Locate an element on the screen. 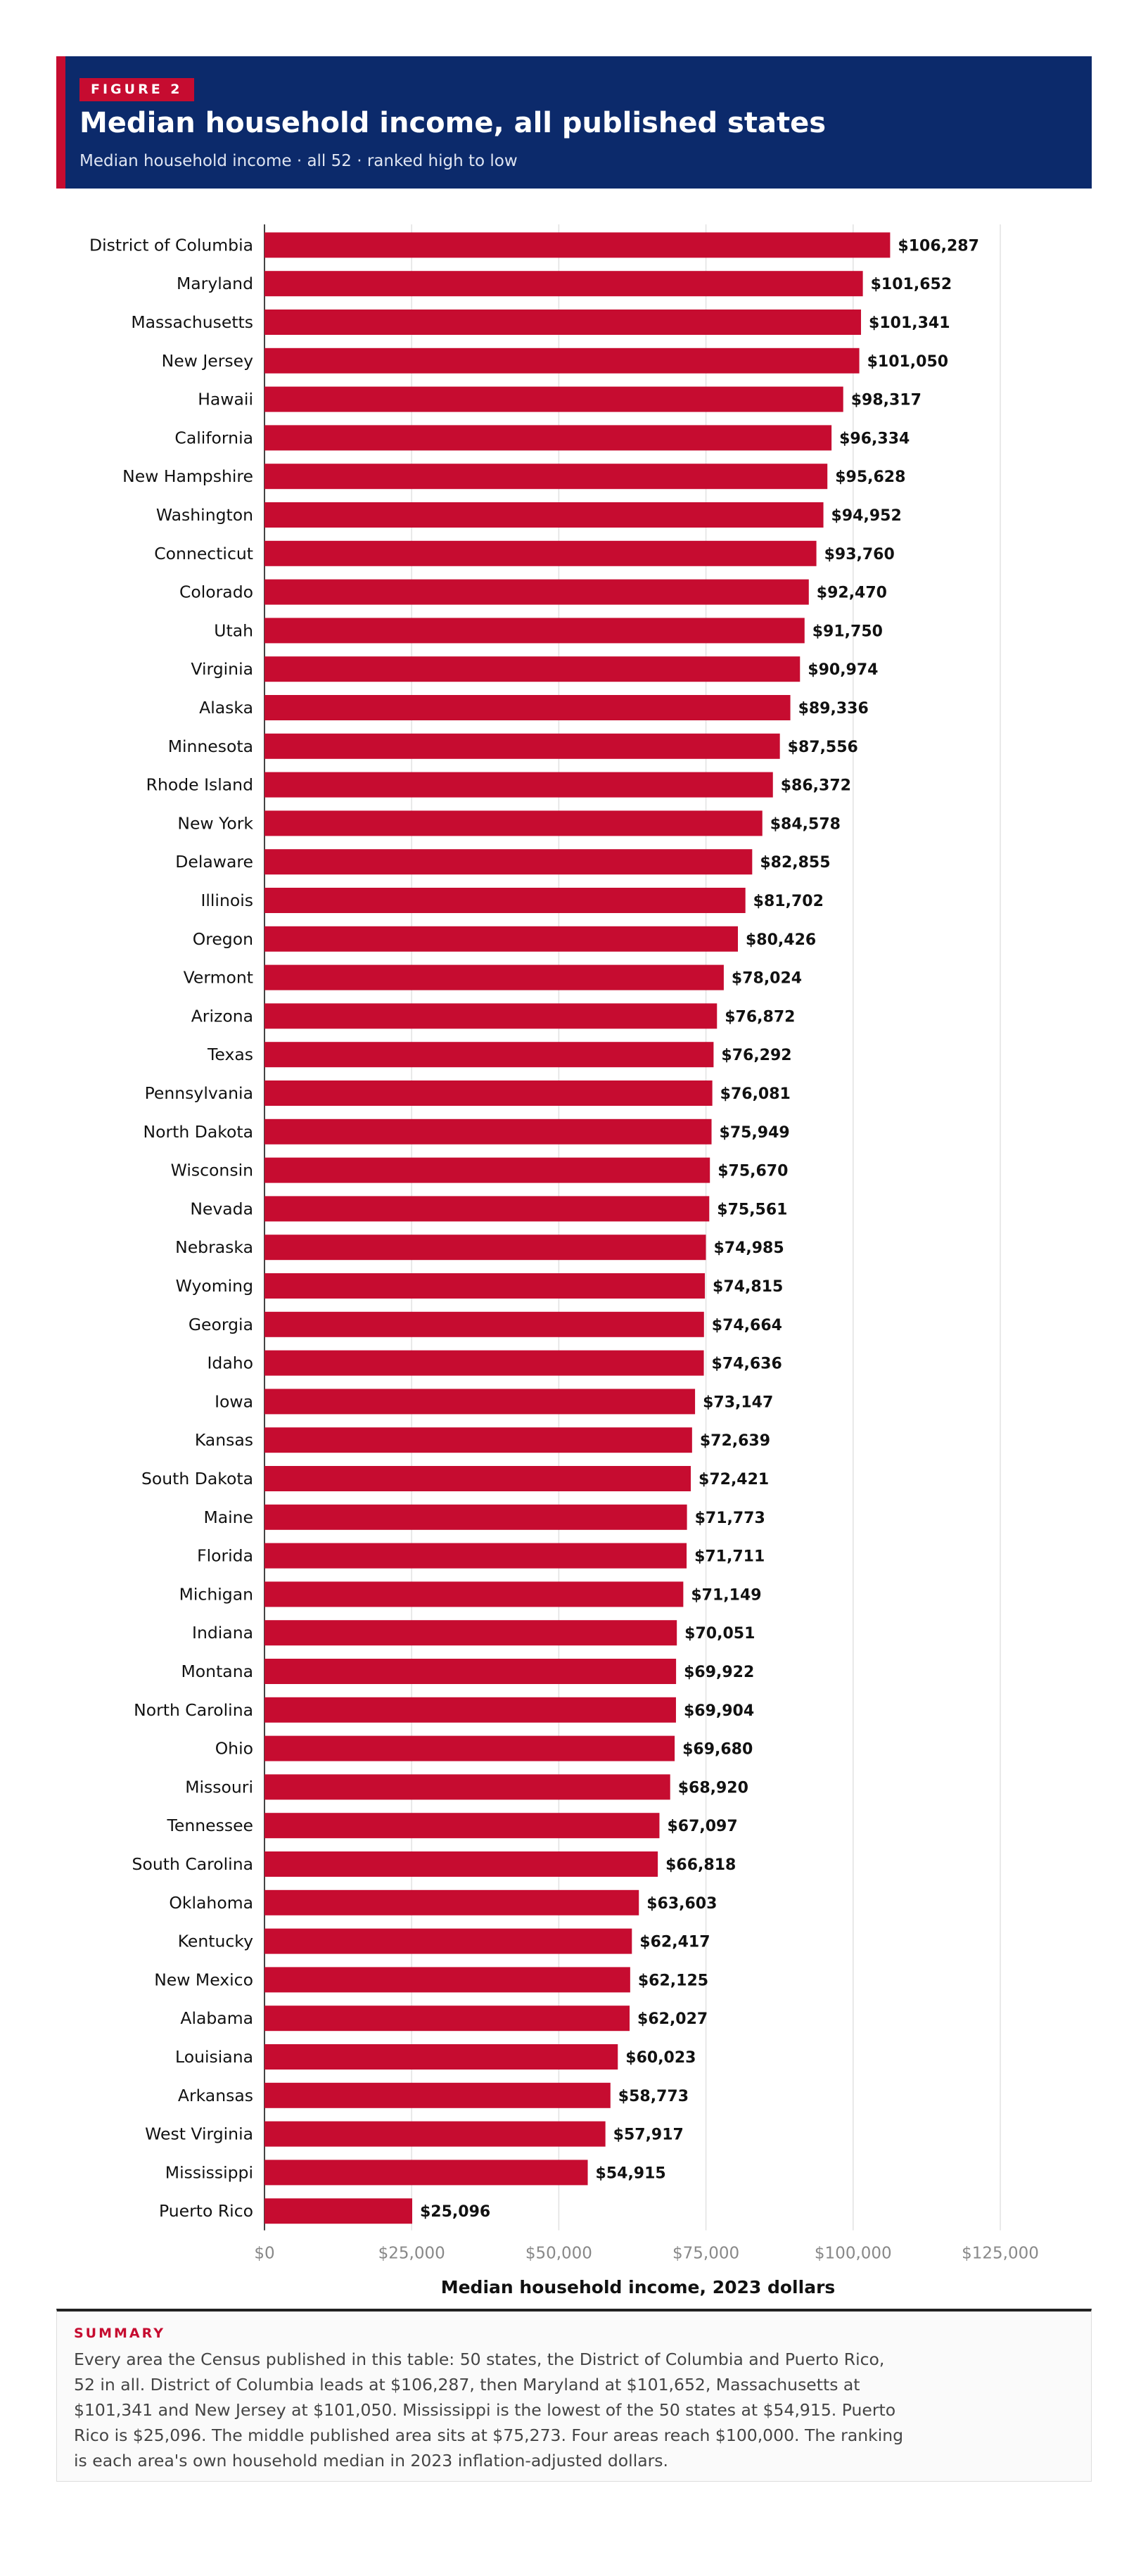 The width and height of the screenshot is (1148, 2576). category-label: Indiana is located at coordinates (223, 1633).